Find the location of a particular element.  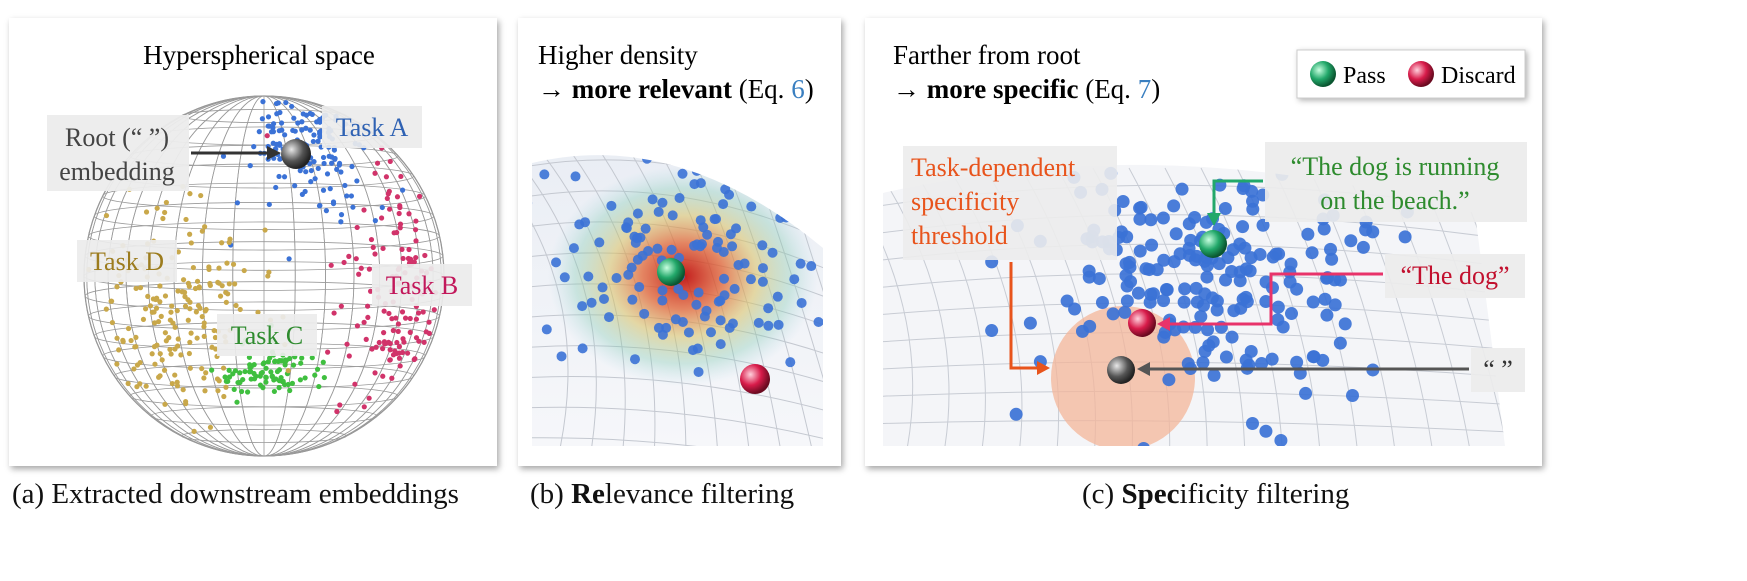

threshold-label-line3: threshold is located at coordinates (959, 235).